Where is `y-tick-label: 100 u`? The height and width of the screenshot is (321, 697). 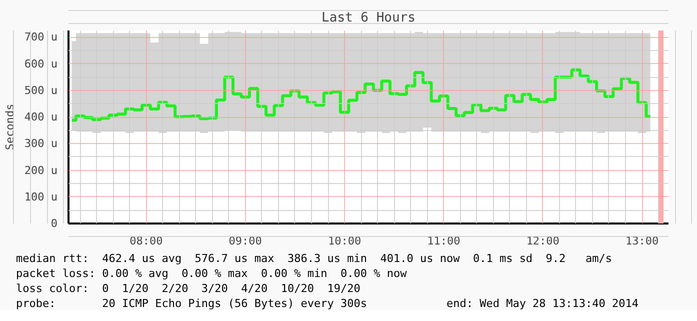 y-tick-label: 100 u is located at coordinates (41, 197).